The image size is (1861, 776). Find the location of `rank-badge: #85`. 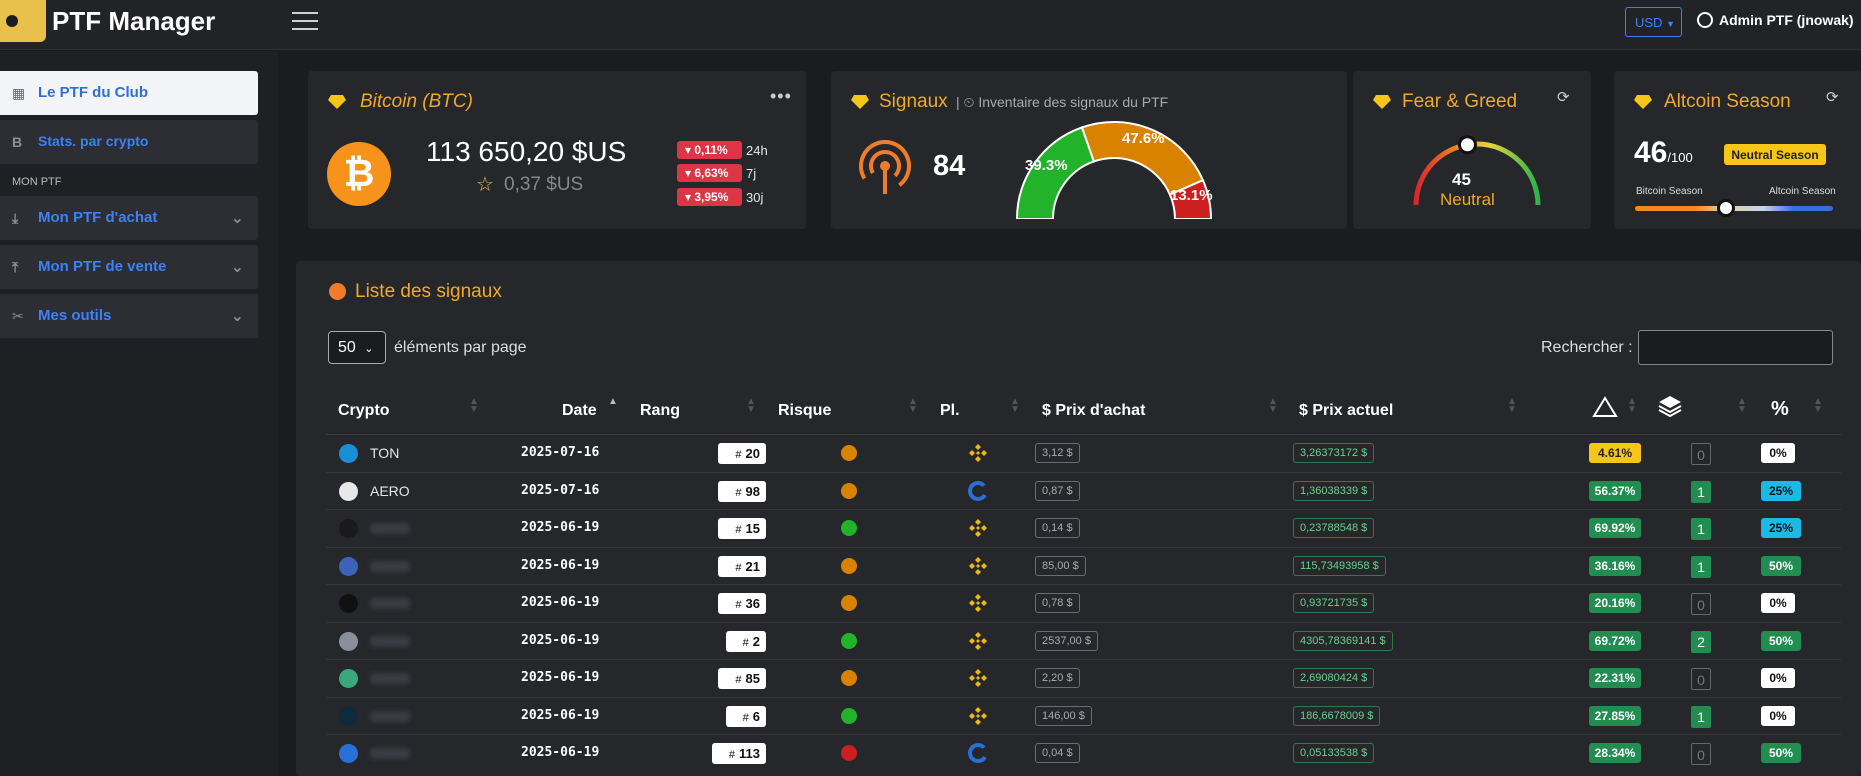

rank-badge: #85 is located at coordinates (742, 678).